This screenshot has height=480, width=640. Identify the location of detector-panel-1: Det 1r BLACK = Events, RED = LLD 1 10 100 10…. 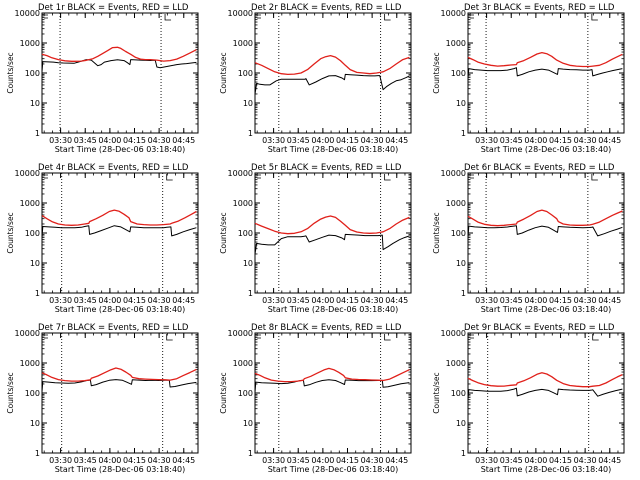
(102, 78).